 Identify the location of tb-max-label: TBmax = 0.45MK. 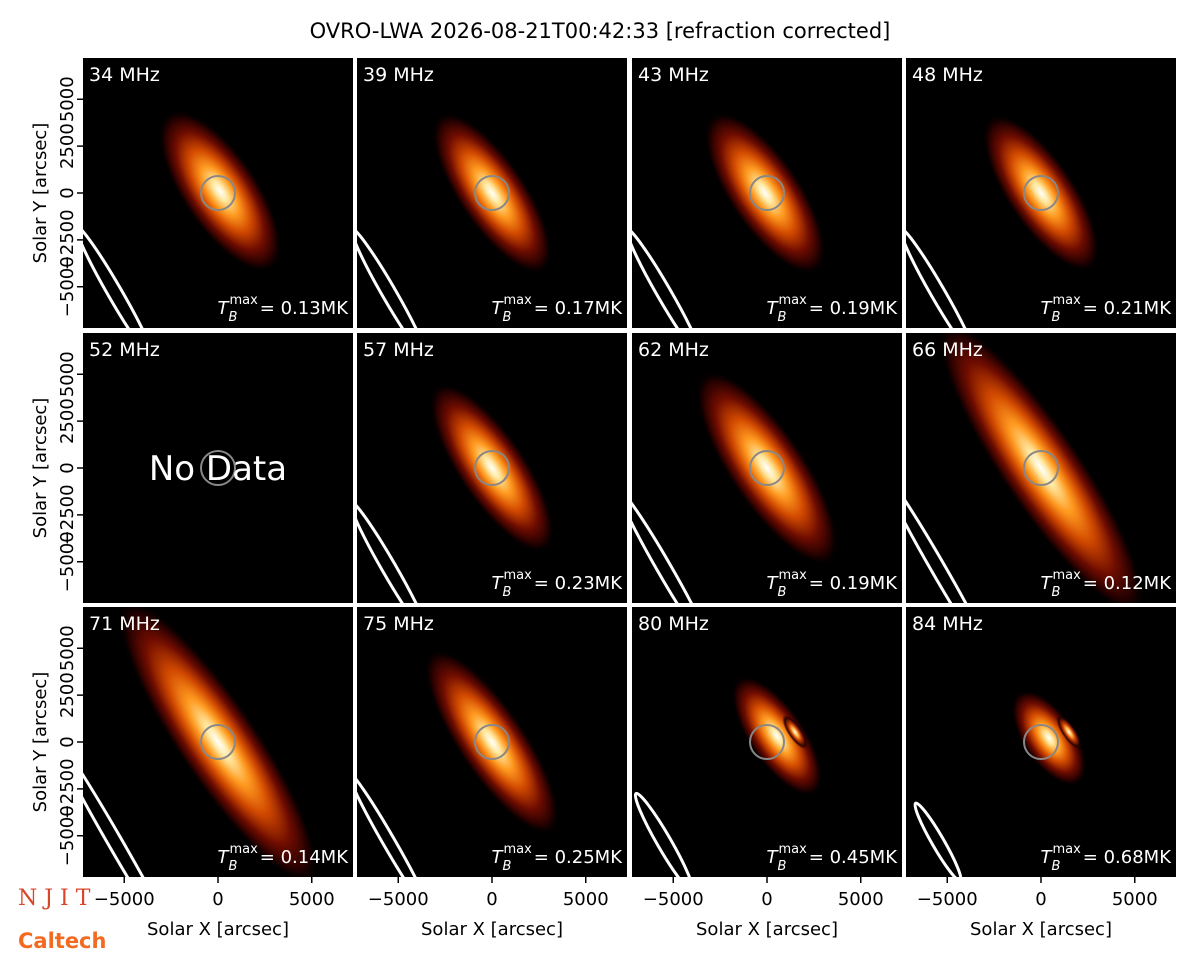
(833, 858).